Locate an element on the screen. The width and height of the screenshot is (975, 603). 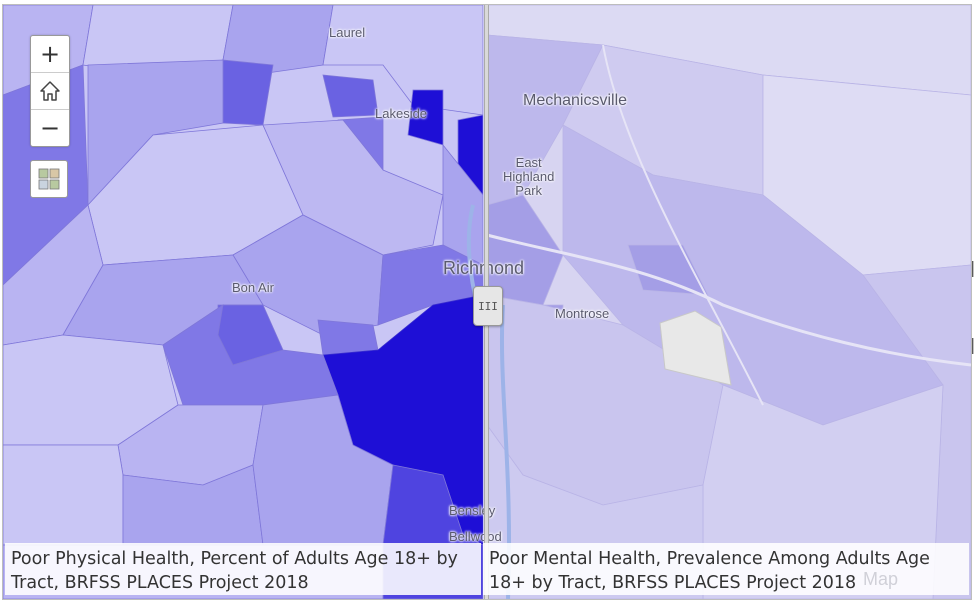
swipe-handle: III is located at coordinates (488, 306).